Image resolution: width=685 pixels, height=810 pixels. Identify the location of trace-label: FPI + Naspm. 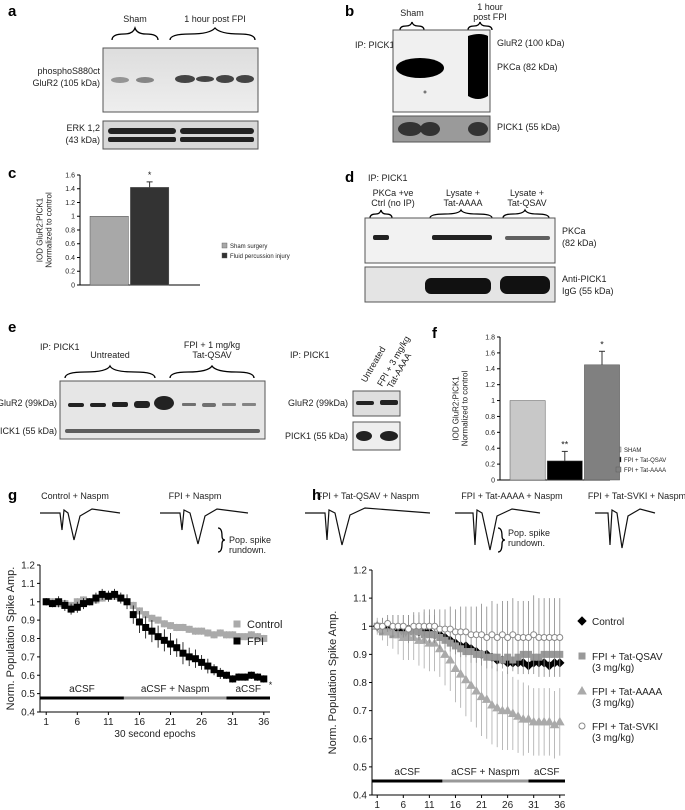
(195, 496).